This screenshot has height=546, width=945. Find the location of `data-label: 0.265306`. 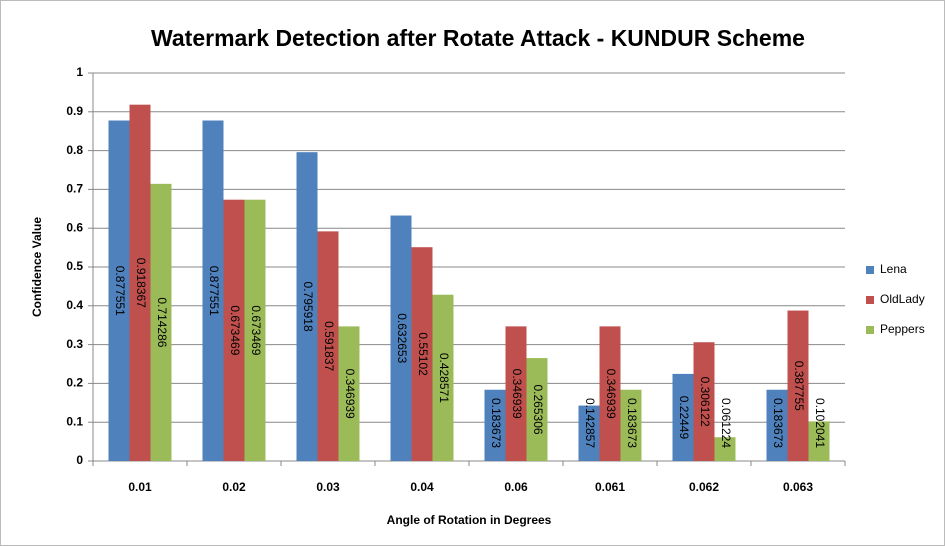

data-label: 0.265306 is located at coordinates (538, 409).